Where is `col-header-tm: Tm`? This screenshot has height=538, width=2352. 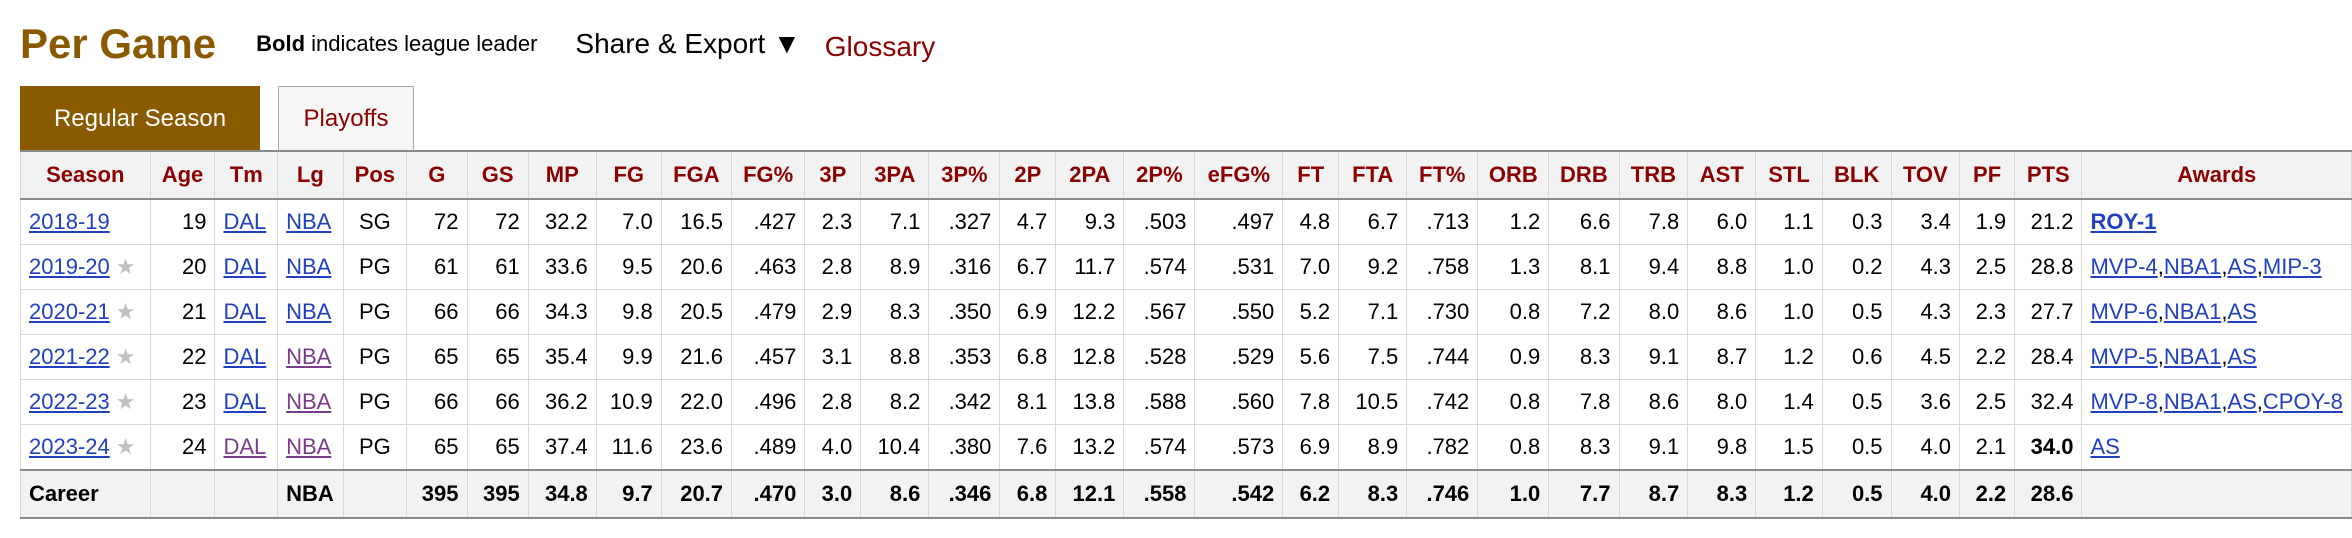
col-header-tm: Tm is located at coordinates (246, 175).